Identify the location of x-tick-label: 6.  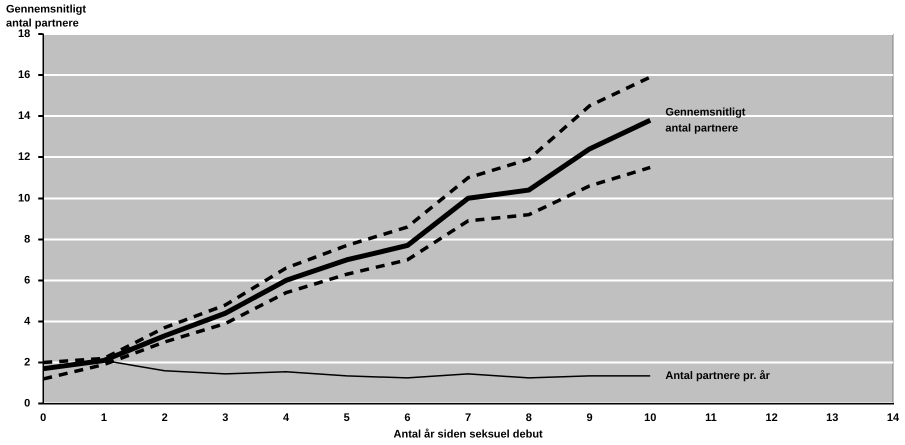
(407, 418).